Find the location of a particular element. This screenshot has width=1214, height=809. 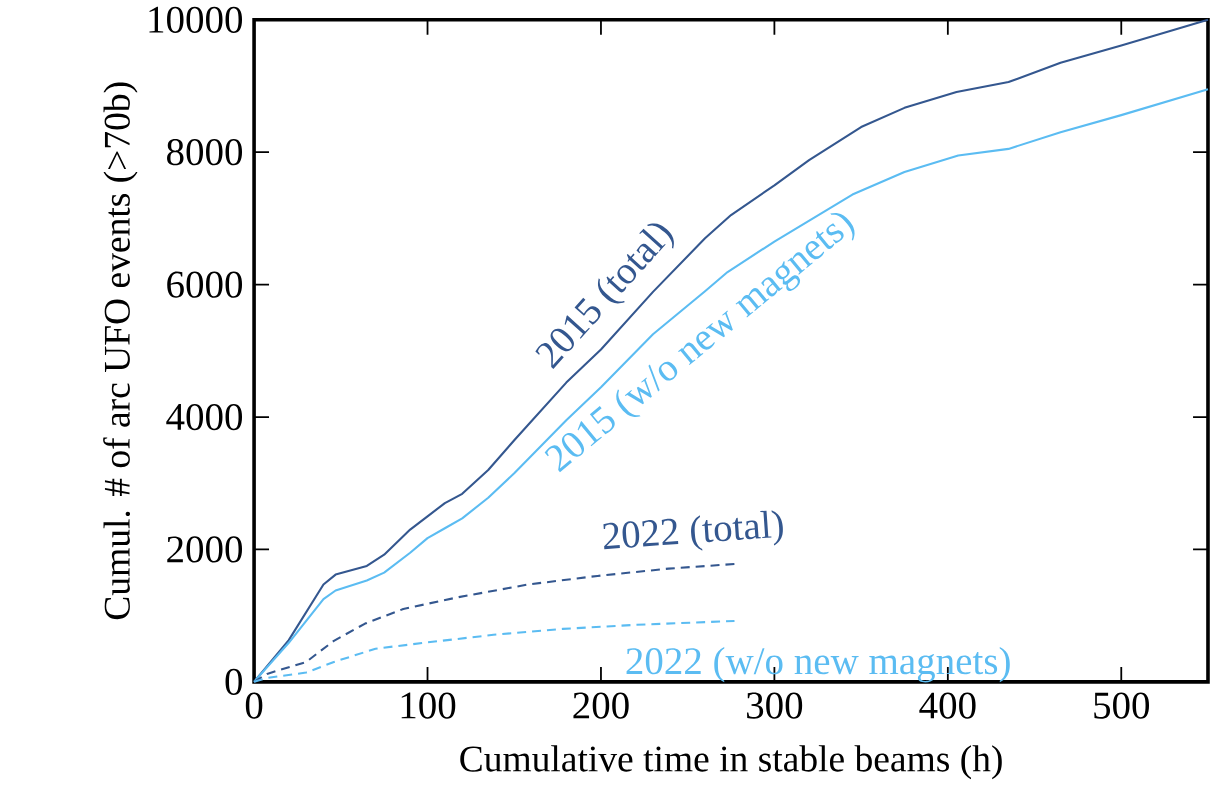

x-tick-label: 300 is located at coordinates (775, 705).